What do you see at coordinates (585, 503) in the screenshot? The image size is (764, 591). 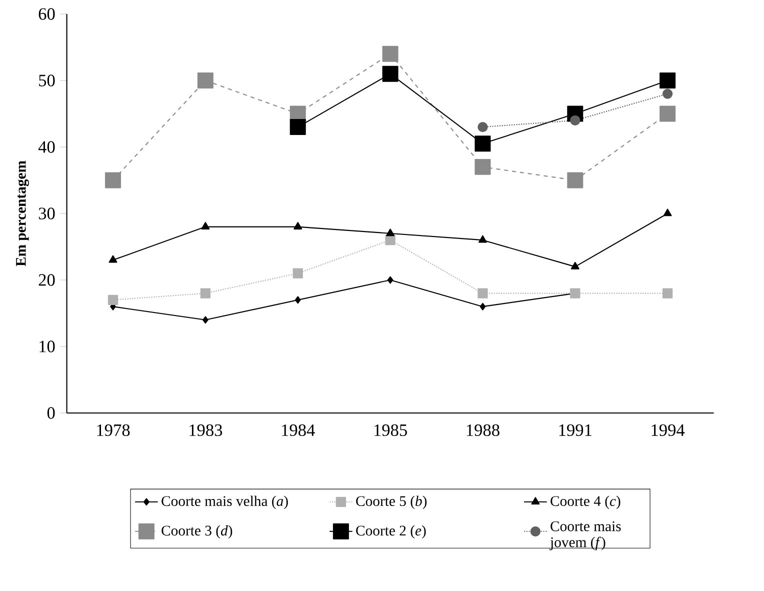 I see `legend-label: Coorte 4 (c)` at bounding box center [585, 503].